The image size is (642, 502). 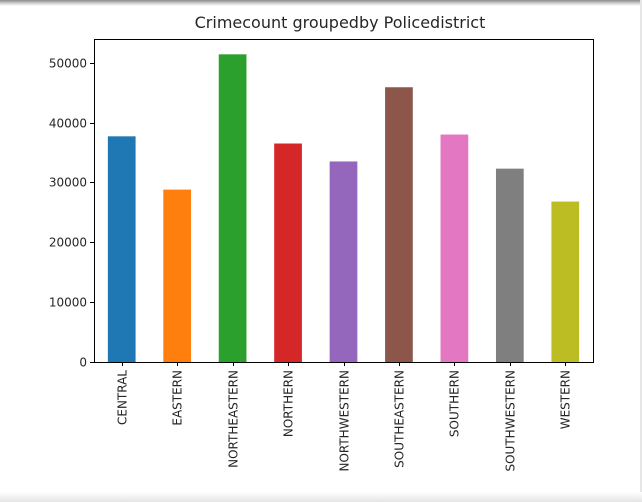 I want to click on x-tick-label-western: WESTERN, so click(x=566, y=399).